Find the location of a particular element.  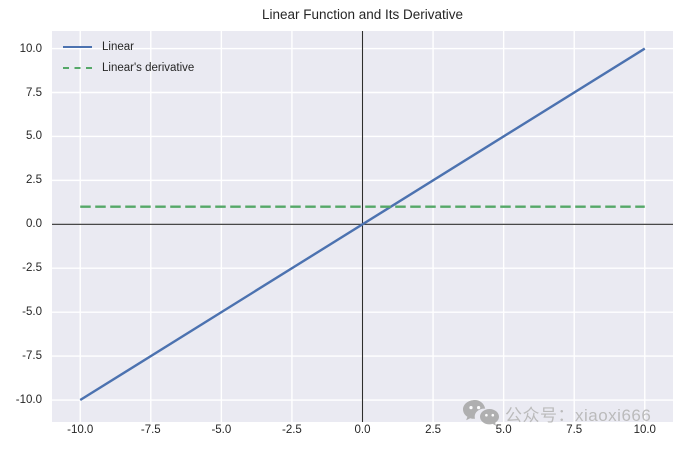

x-tick-label: 10.0 is located at coordinates (644, 430).